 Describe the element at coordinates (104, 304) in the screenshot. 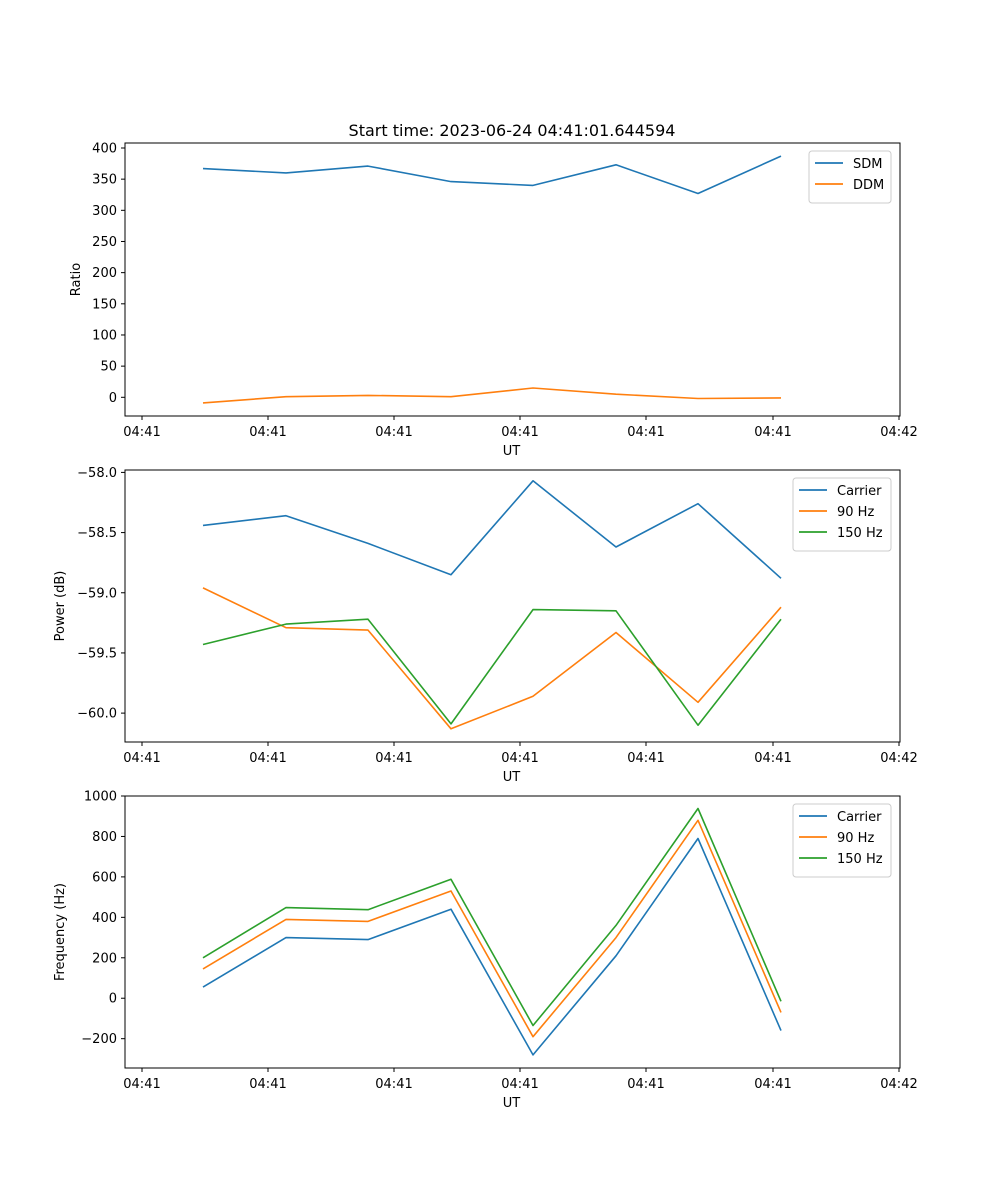

I see `y-tick-label: 150` at that location.